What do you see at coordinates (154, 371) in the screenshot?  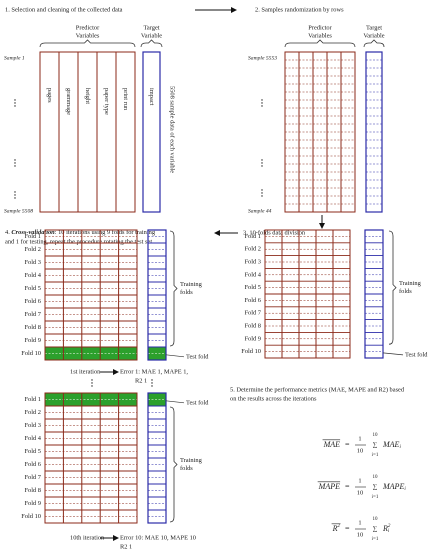 I see `label: Error 1: MAE 1, MAPE 1,` at bounding box center [154, 371].